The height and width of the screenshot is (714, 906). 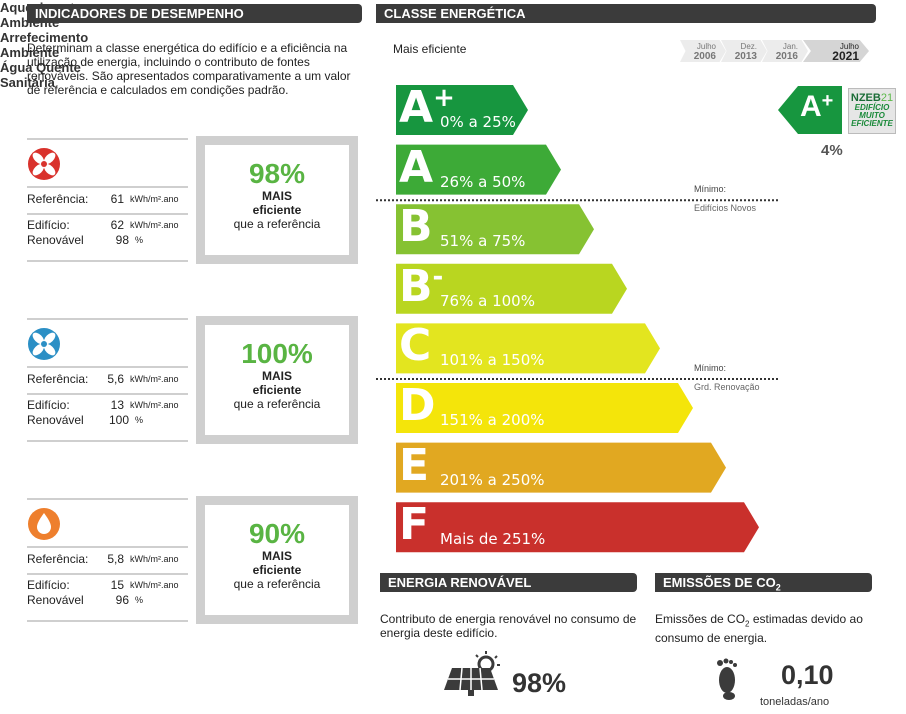 I want to click on section-header: EMISSÕES DE CO2, so click(x=763, y=583).